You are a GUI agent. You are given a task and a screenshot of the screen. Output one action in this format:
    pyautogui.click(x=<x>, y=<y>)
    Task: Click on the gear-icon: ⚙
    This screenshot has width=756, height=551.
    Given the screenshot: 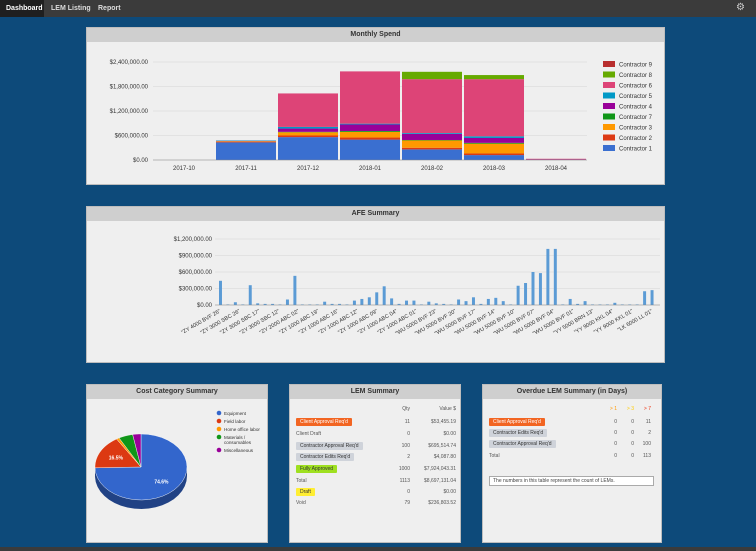 What is the action you would take?
    pyautogui.click(x=740, y=7)
    